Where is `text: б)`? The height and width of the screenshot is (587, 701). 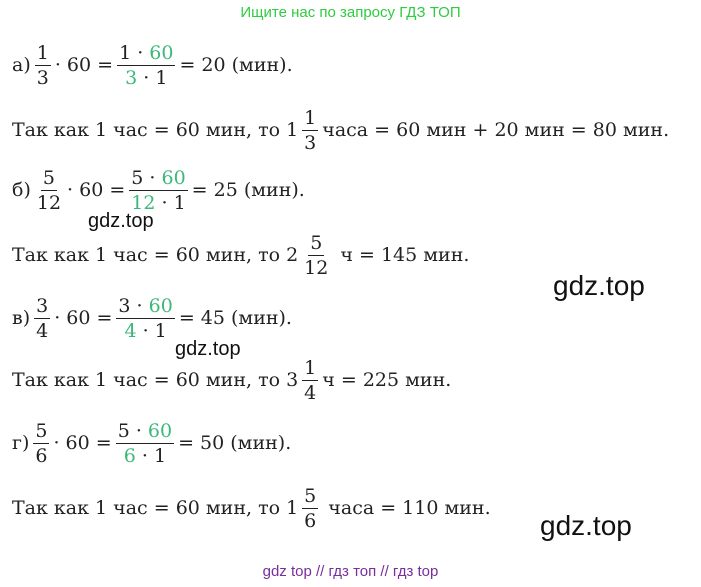
text: б) is located at coordinates (21, 190).